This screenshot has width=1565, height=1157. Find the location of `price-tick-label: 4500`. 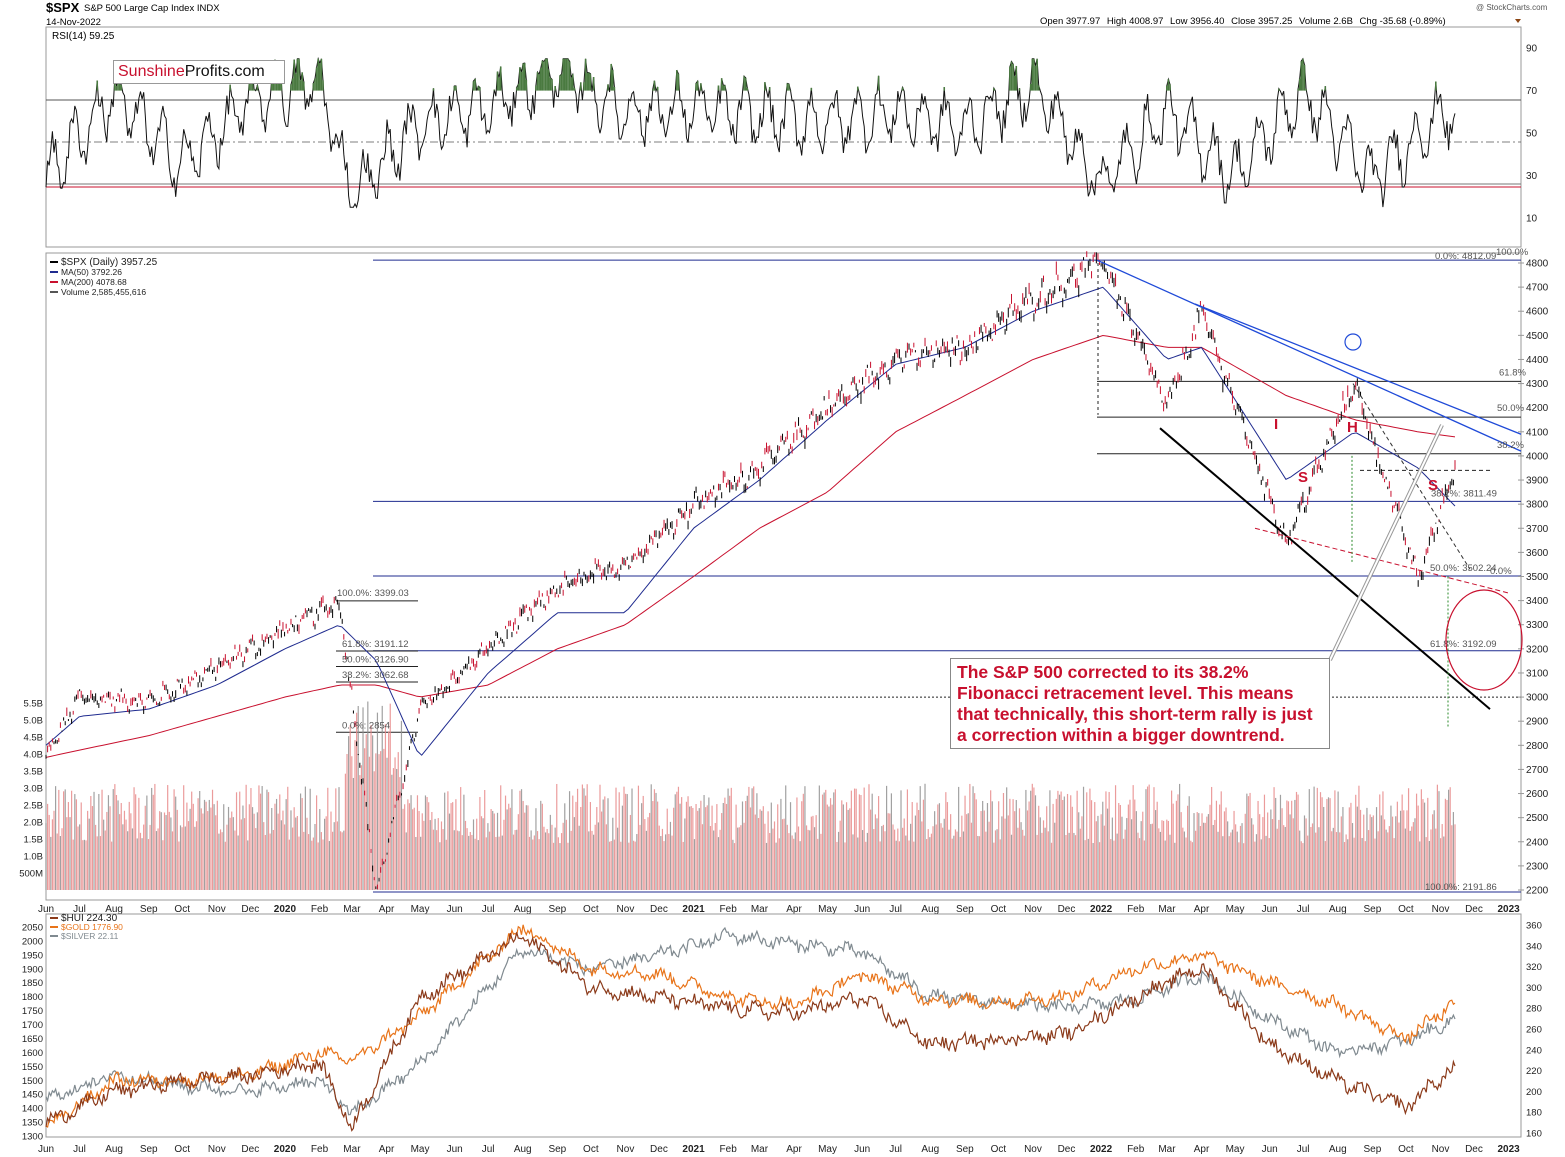

price-tick-label: 4500 is located at coordinates (1537, 336).